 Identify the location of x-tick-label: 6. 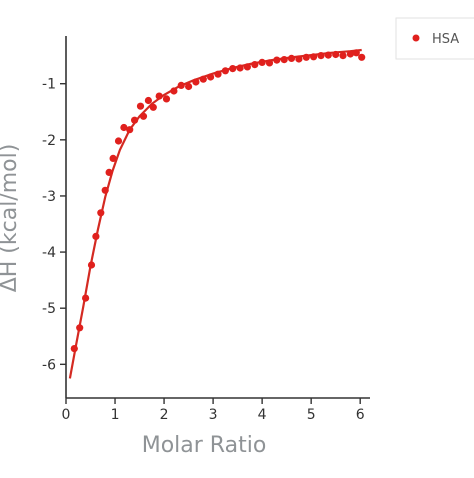
(360, 415).